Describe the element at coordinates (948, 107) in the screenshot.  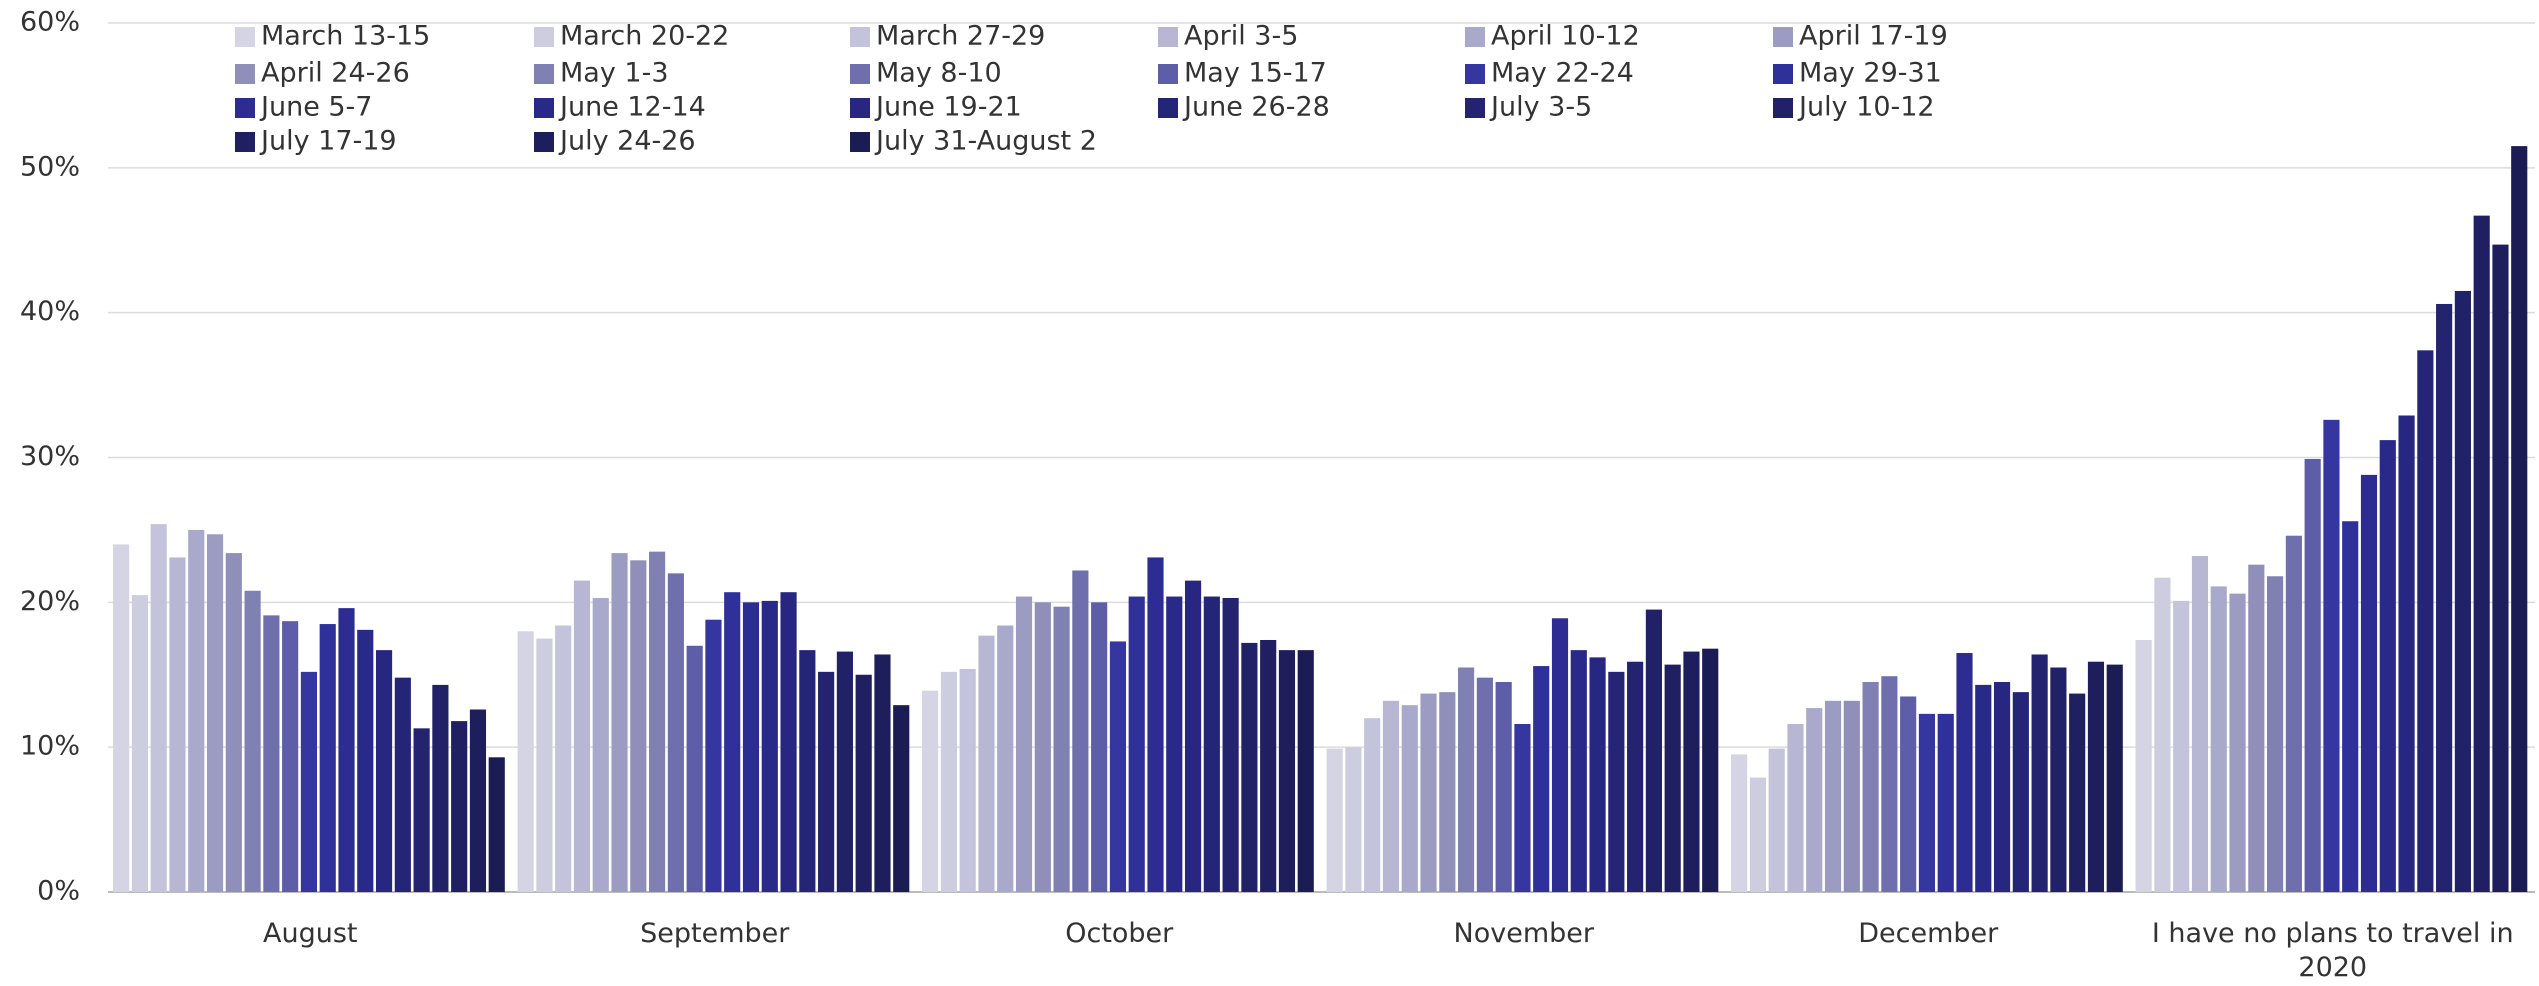
I see `legend-label: June 19-21` at that location.